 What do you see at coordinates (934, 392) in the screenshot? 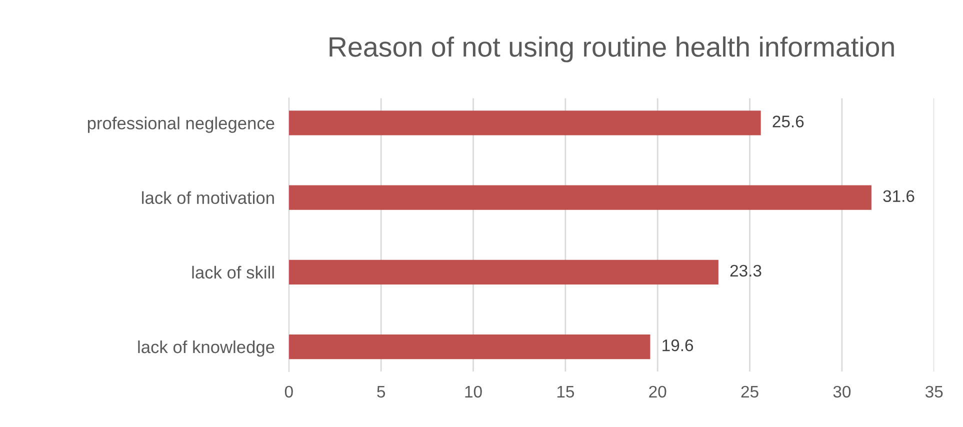
I see `x-tick-label: 35` at bounding box center [934, 392].